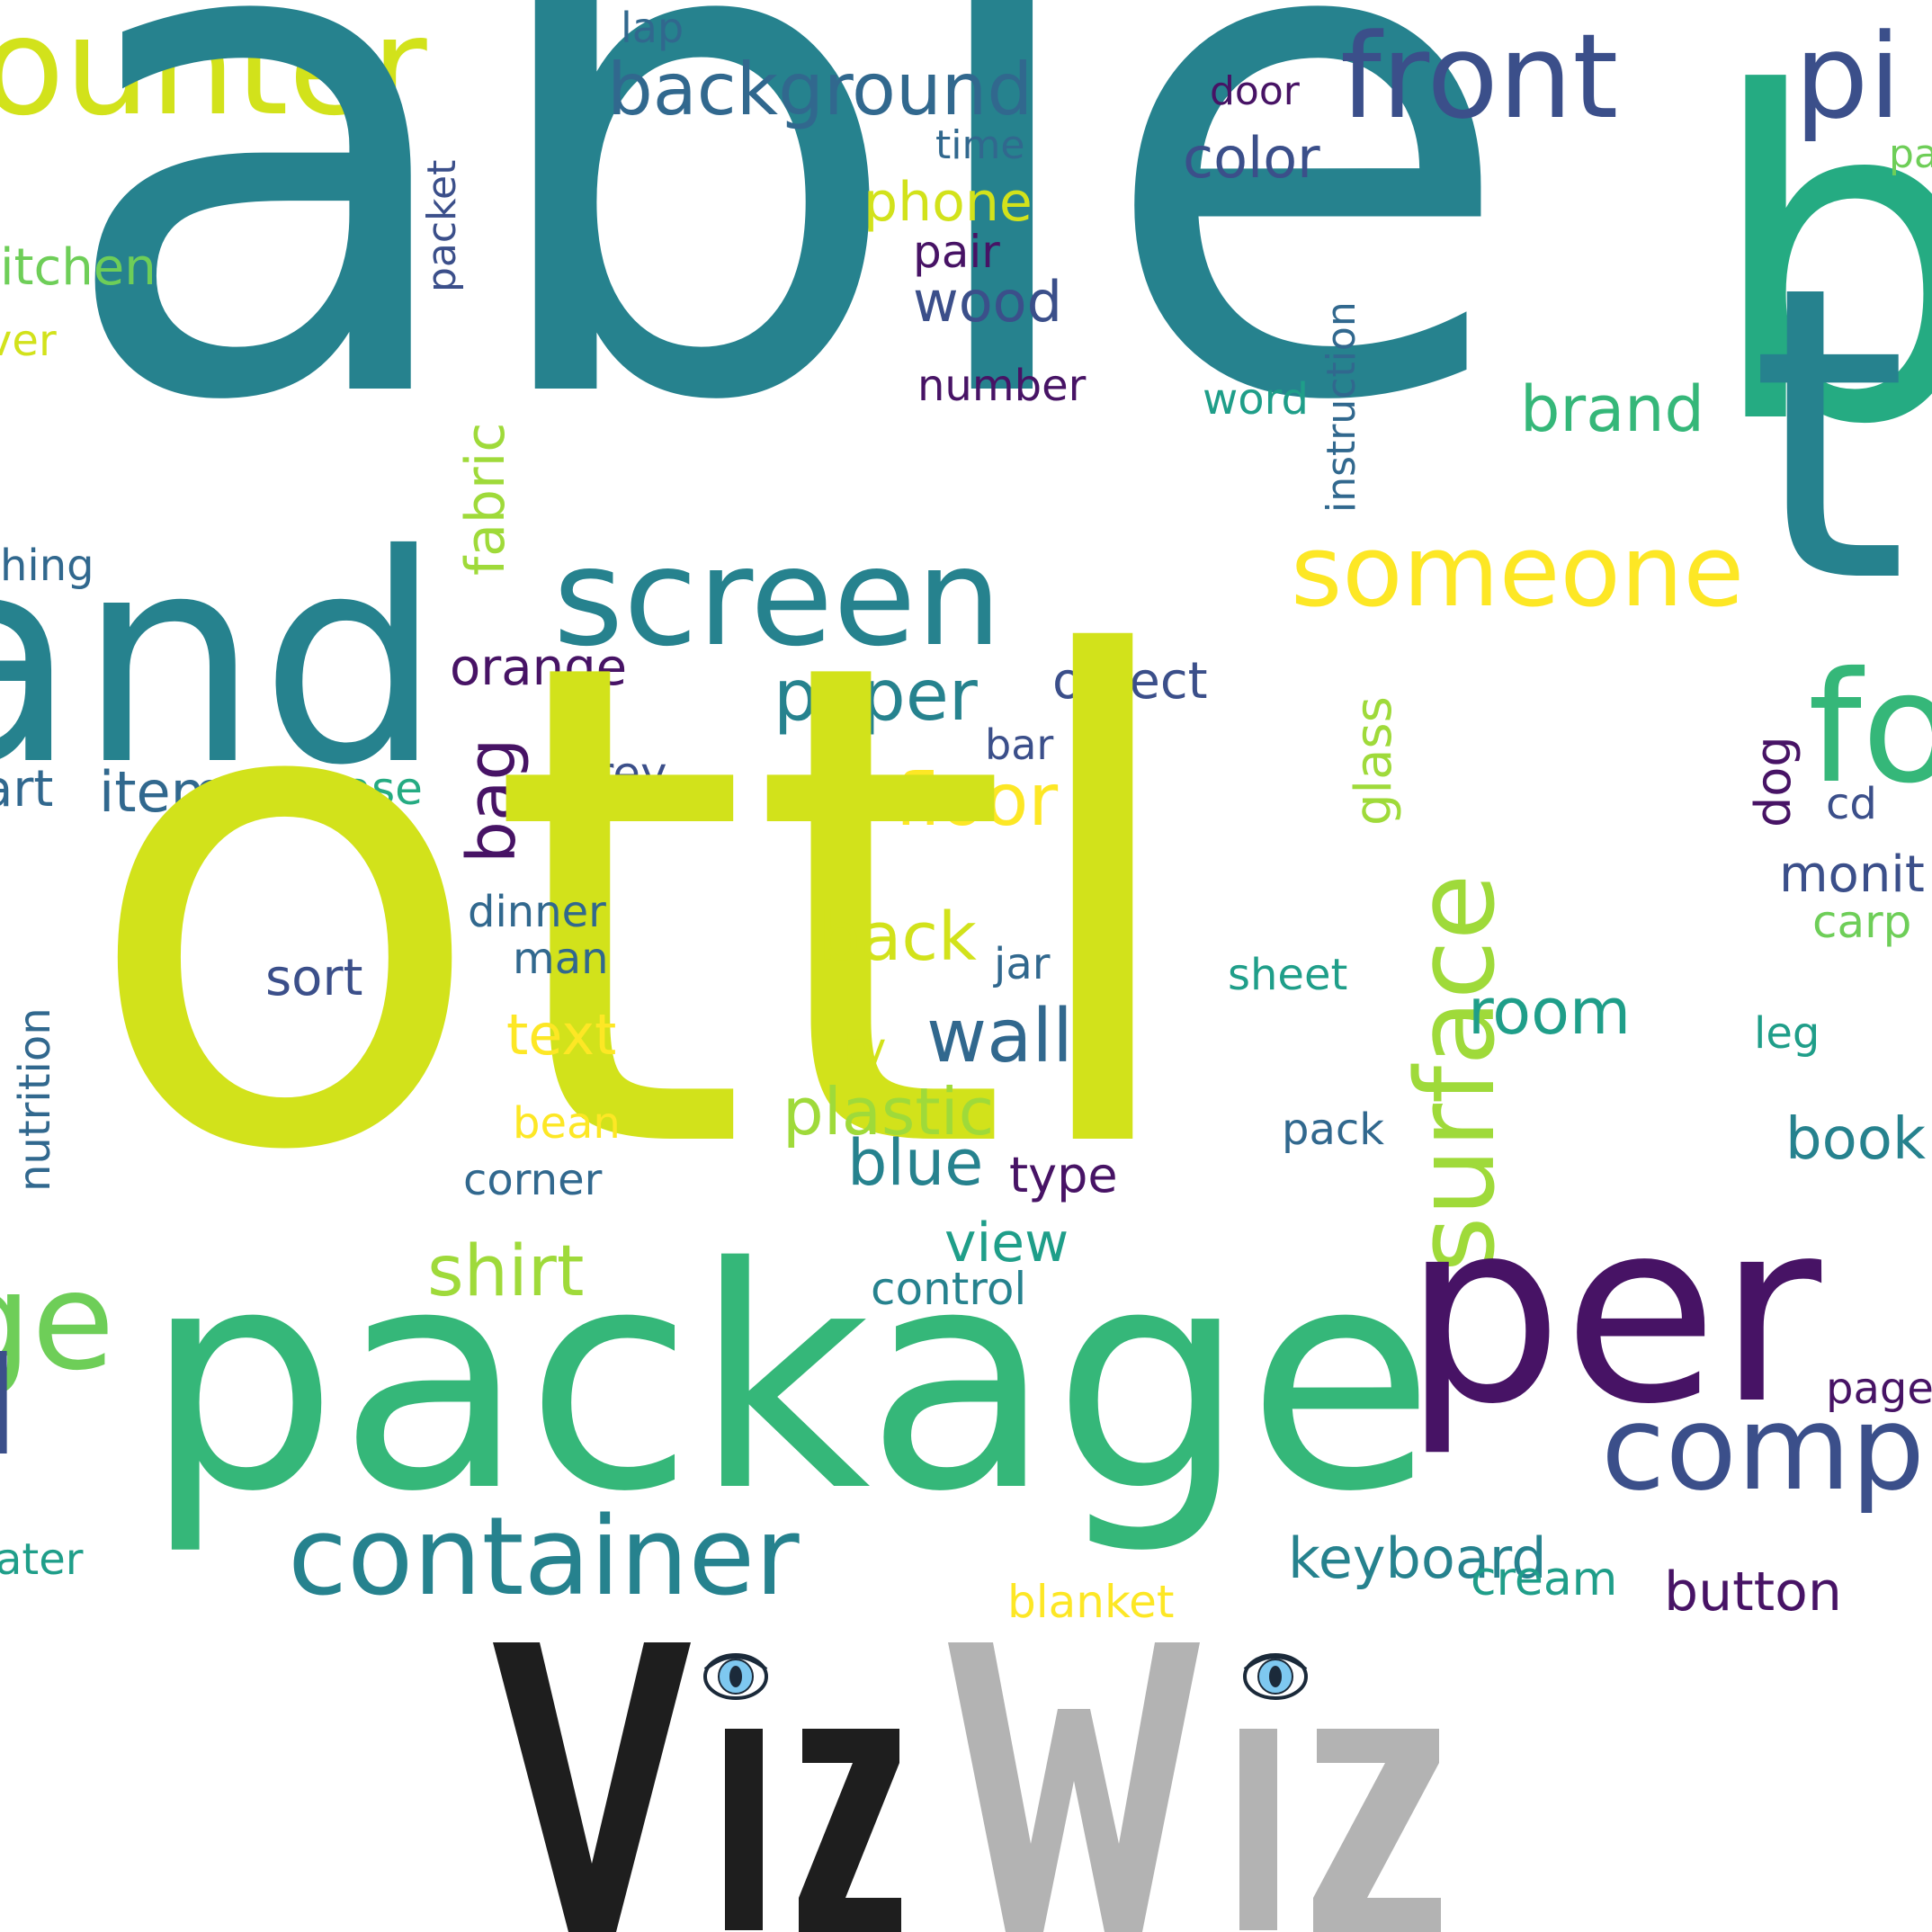 Image resolution: width=1932 pixels, height=1932 pixels. What do you see at coordinates (561, 959) in the screenshot?
I see `cloud-word: man` at bounding box center [561, 959].